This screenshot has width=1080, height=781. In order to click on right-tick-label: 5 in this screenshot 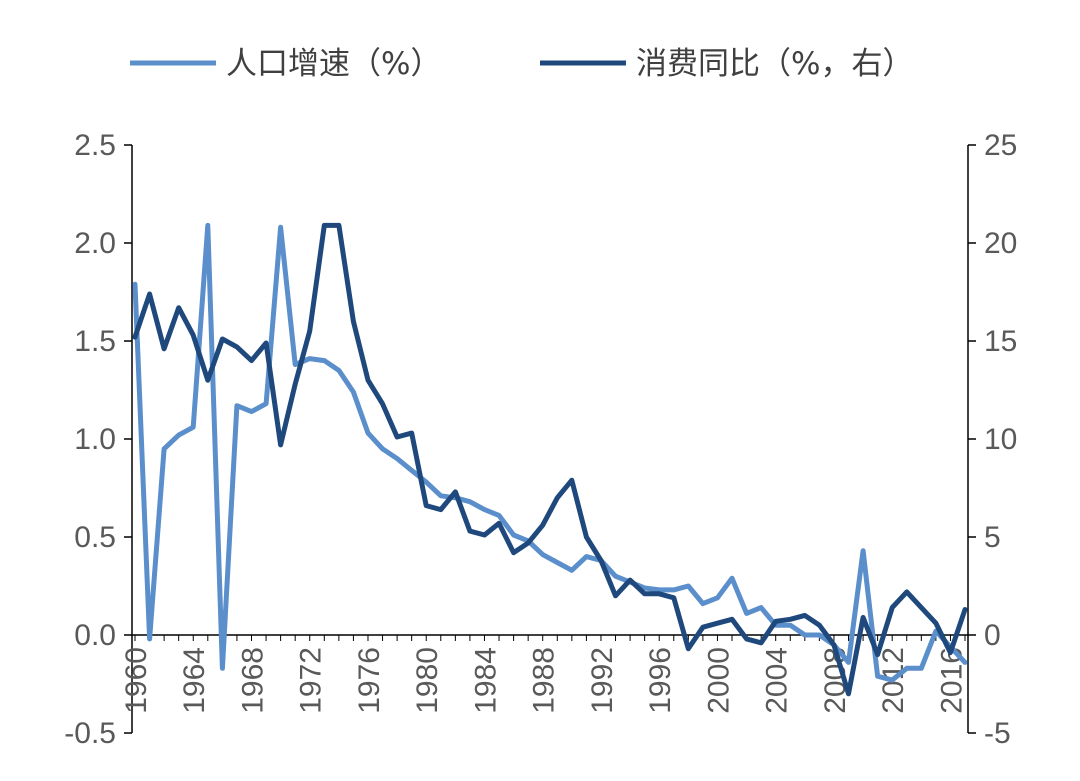, I will do `click(992, 537)`.